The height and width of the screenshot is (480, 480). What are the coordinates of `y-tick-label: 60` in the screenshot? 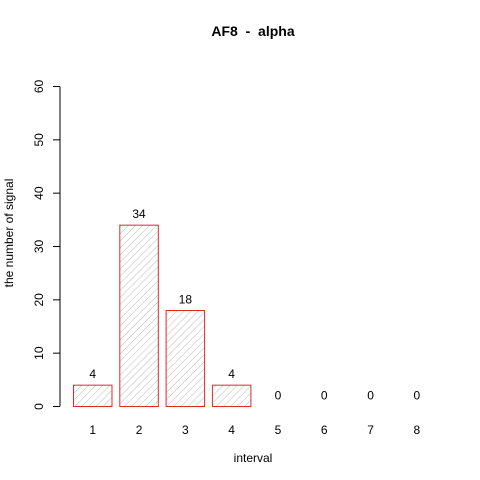 It's located at (39, 87).